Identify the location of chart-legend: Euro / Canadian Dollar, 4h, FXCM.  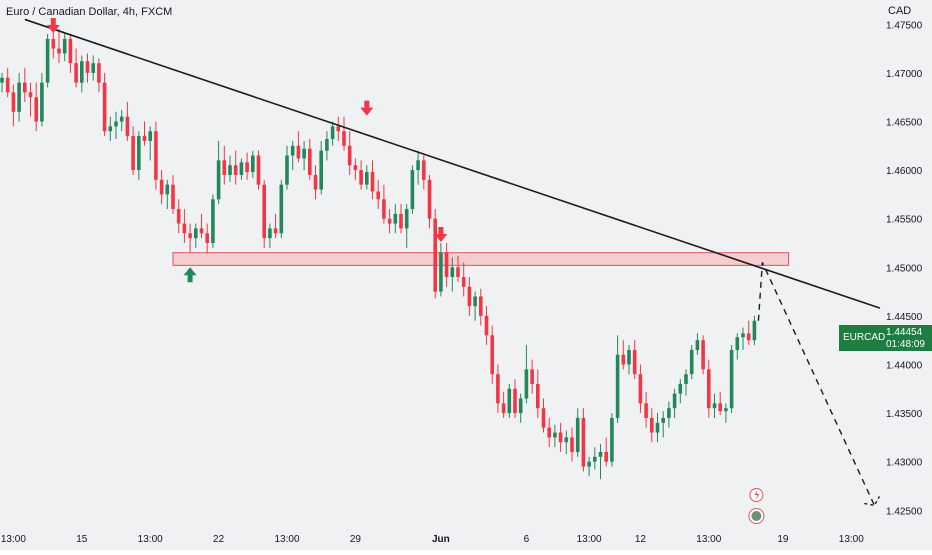
(89, 12).